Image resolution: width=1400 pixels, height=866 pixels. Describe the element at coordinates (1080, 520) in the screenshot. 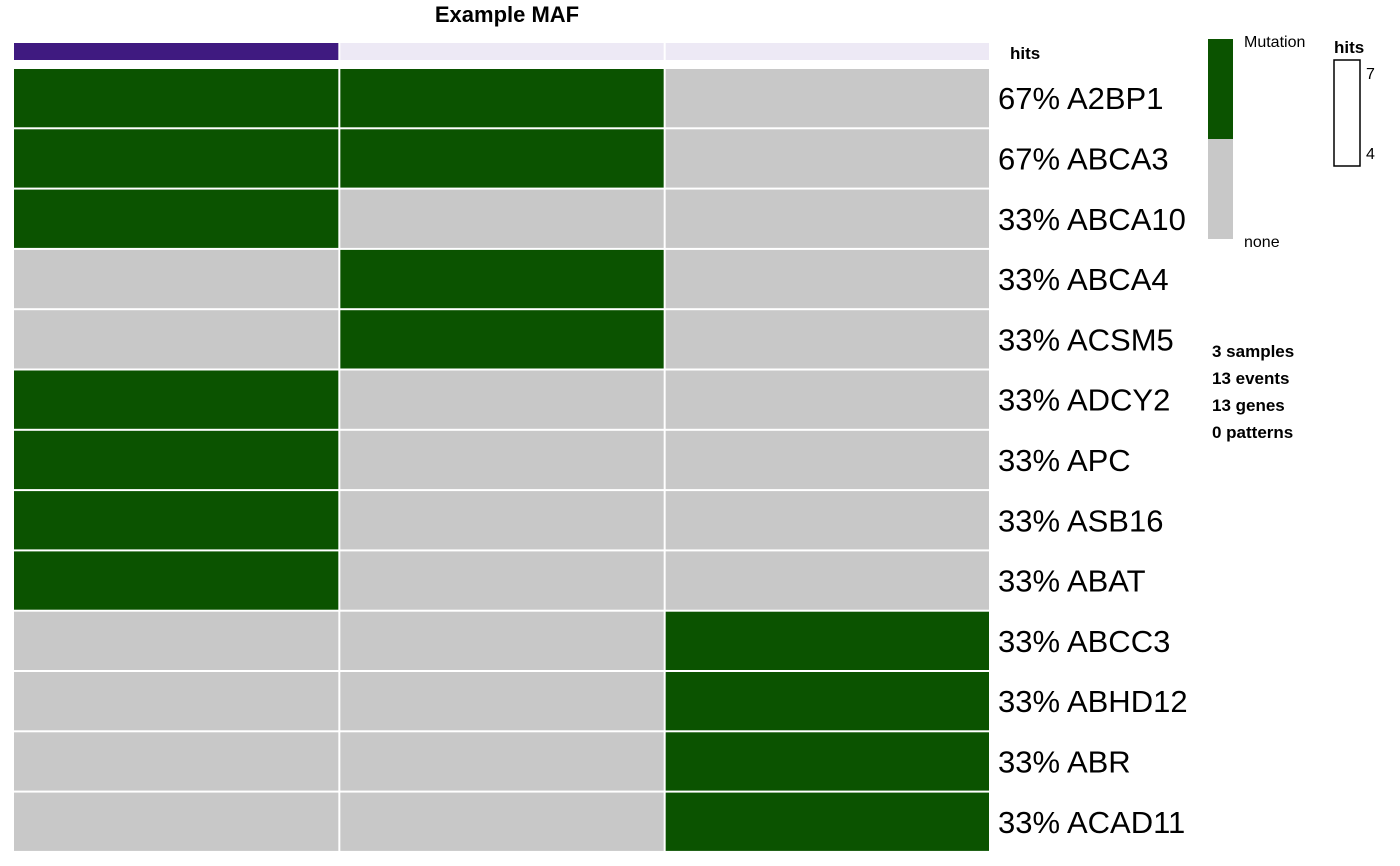

I see `row-label-asb16: 33% ASB16` at that location.